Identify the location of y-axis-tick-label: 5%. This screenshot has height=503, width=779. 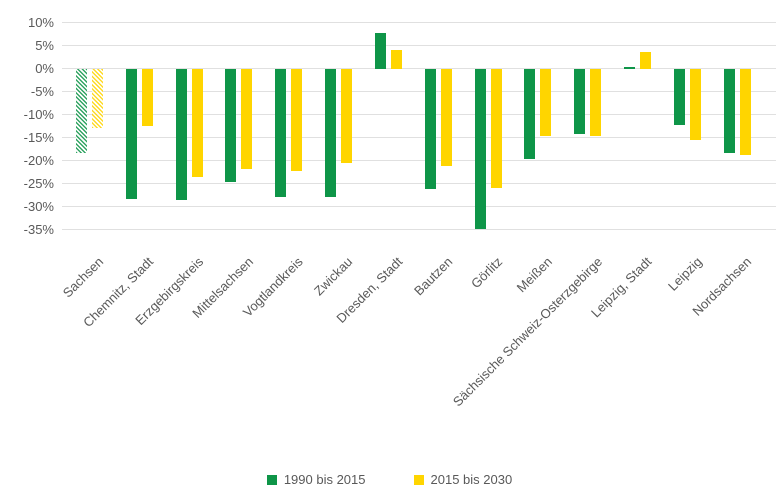
(44, 45).